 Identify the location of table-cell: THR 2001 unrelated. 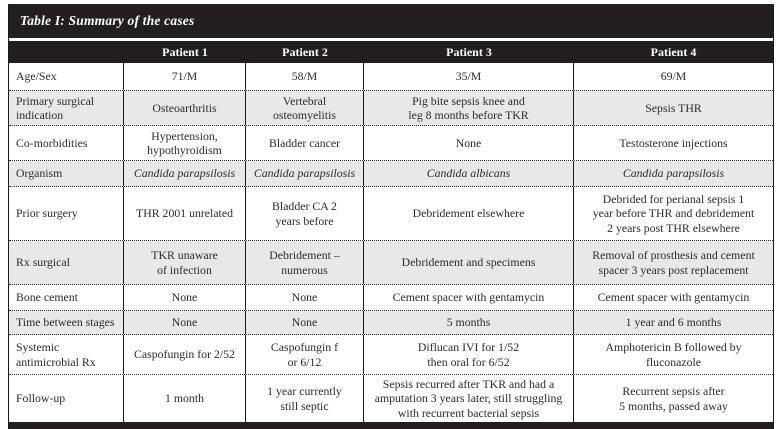
(185, 213).